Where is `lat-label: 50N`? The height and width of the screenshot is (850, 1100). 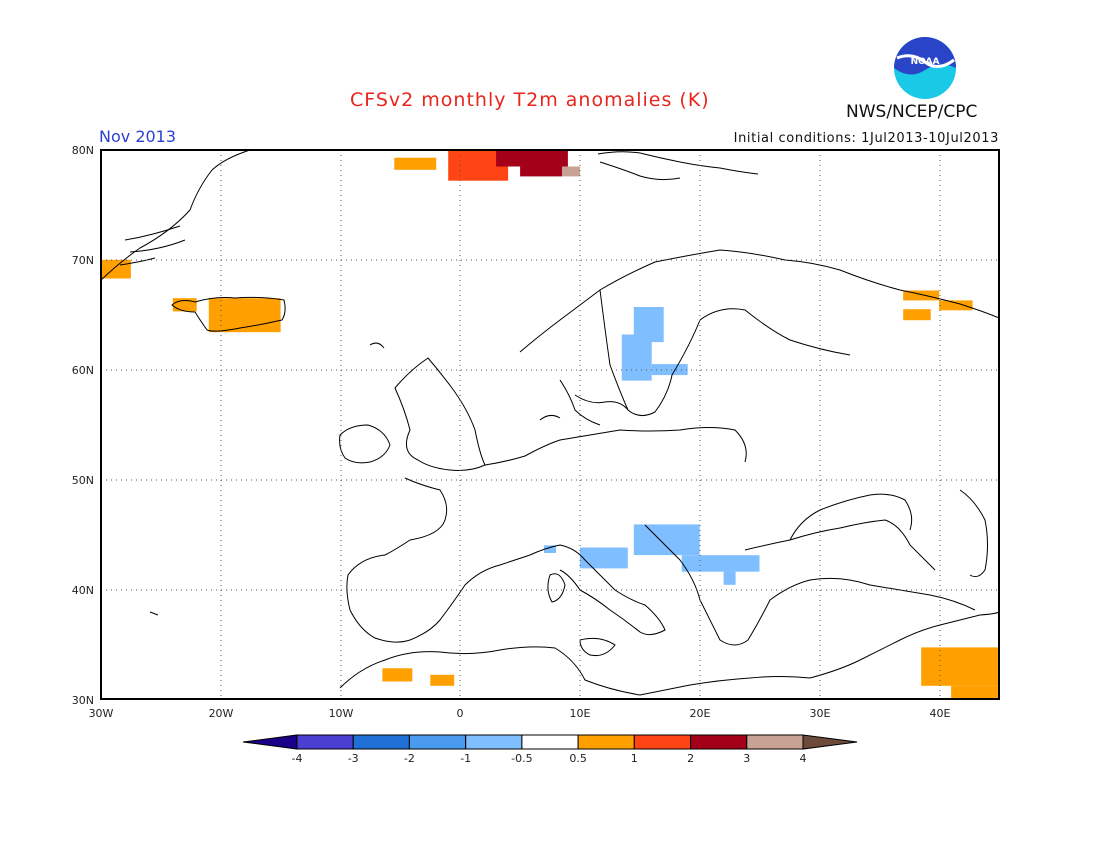 lat-label: 50N is located at coordinates (83, 480).